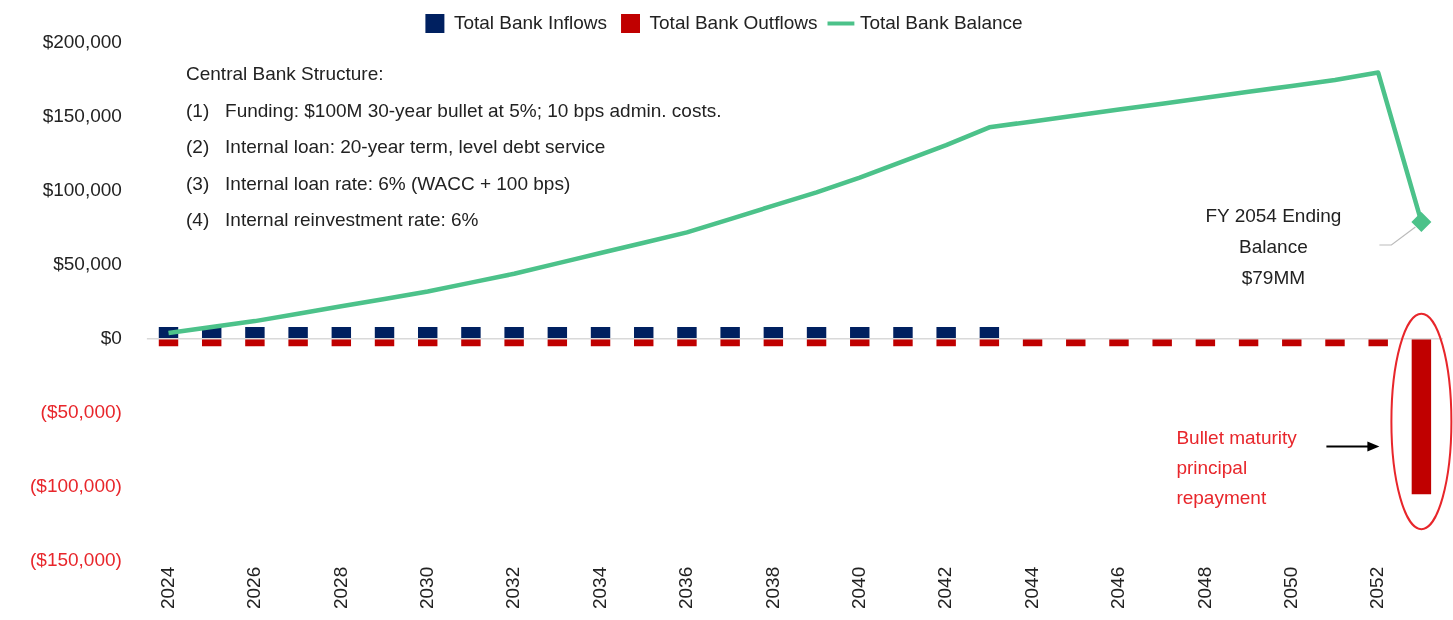  I want to click on x-tick-label: 2038, so click(772, 588).